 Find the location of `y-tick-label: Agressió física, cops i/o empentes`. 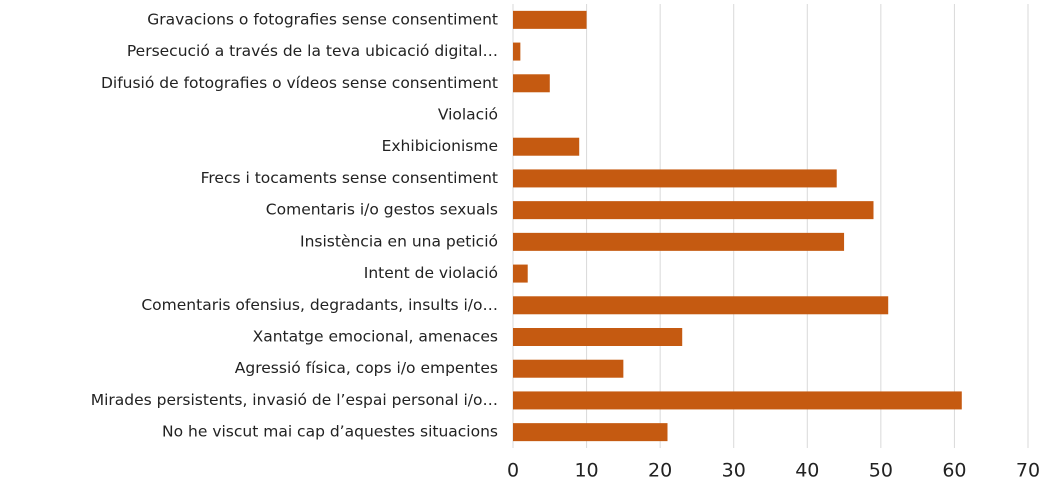

y-tick-label: Agressió física, cops i/o empentes is located at coordinates (366, 368).